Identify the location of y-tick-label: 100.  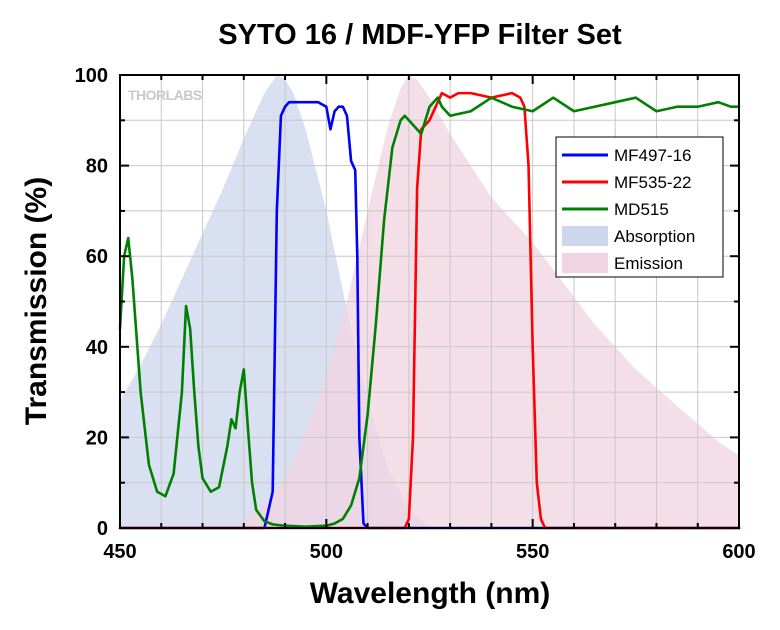
(91, 76).